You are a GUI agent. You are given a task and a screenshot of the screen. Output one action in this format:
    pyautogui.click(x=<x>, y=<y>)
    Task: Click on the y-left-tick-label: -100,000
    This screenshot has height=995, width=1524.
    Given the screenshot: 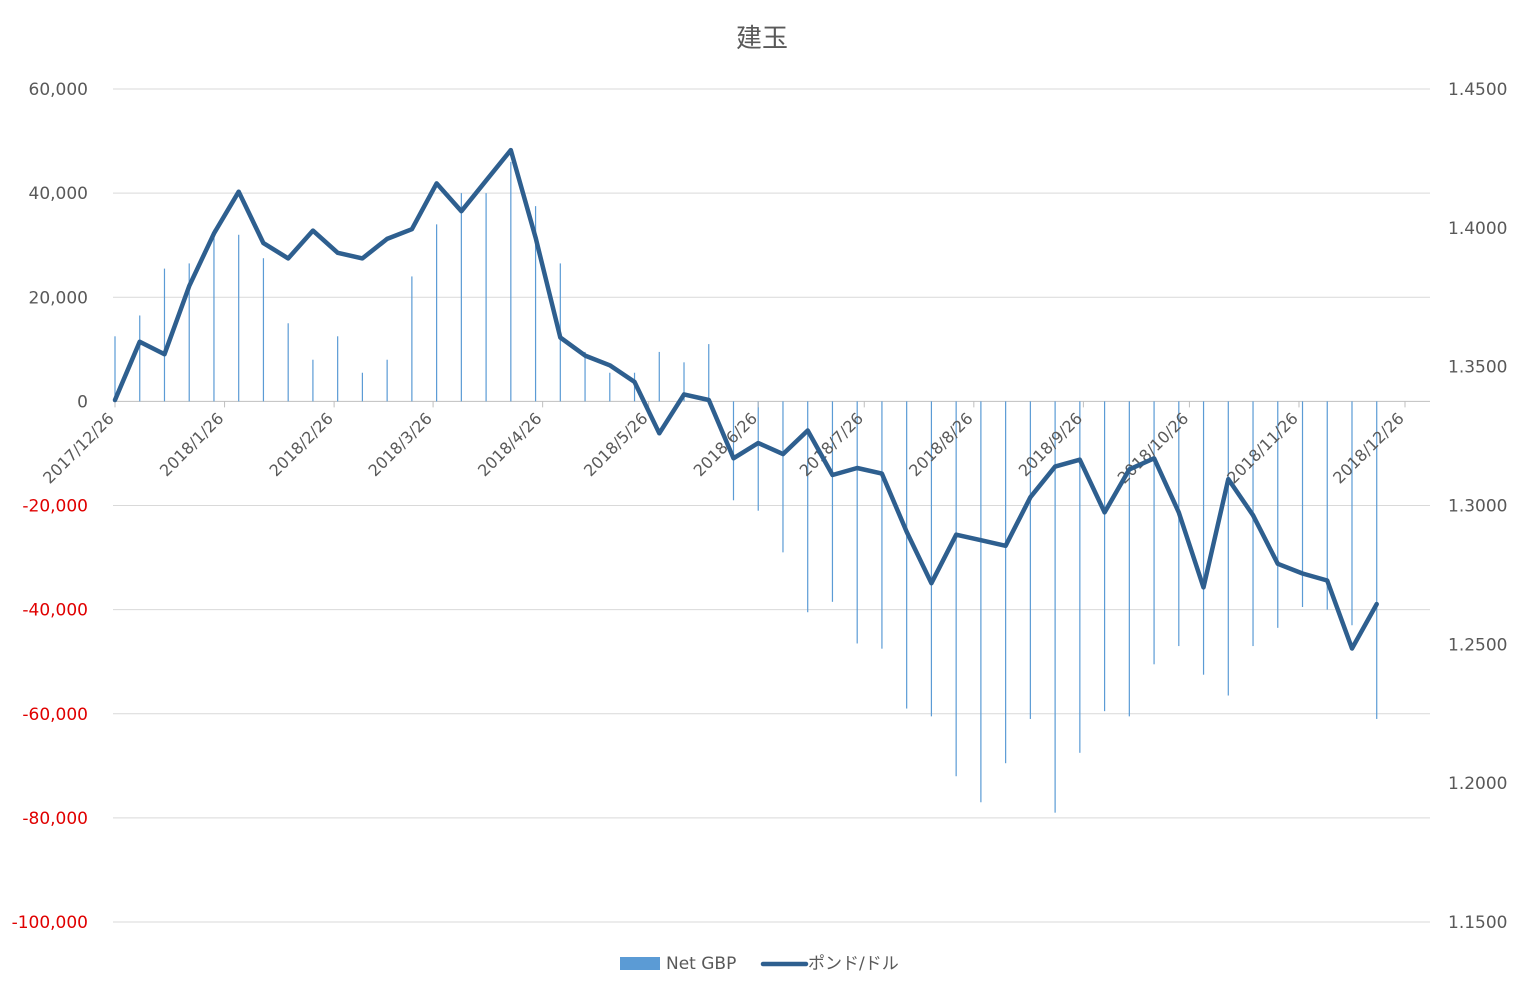 What is the action you would take?
    pyautogui.click(x=50, y=923)
    